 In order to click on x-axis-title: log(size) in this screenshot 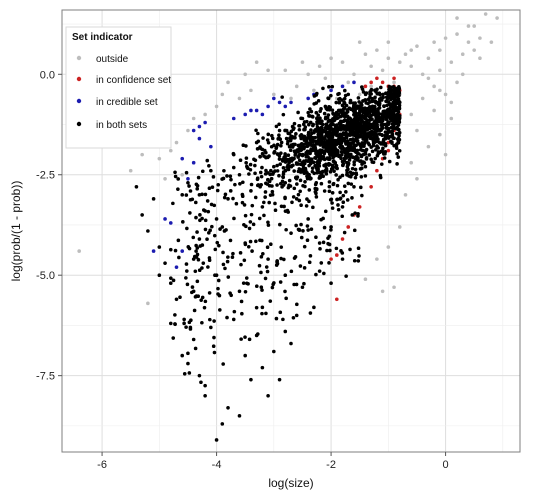, I will do `click(290, 483)`.